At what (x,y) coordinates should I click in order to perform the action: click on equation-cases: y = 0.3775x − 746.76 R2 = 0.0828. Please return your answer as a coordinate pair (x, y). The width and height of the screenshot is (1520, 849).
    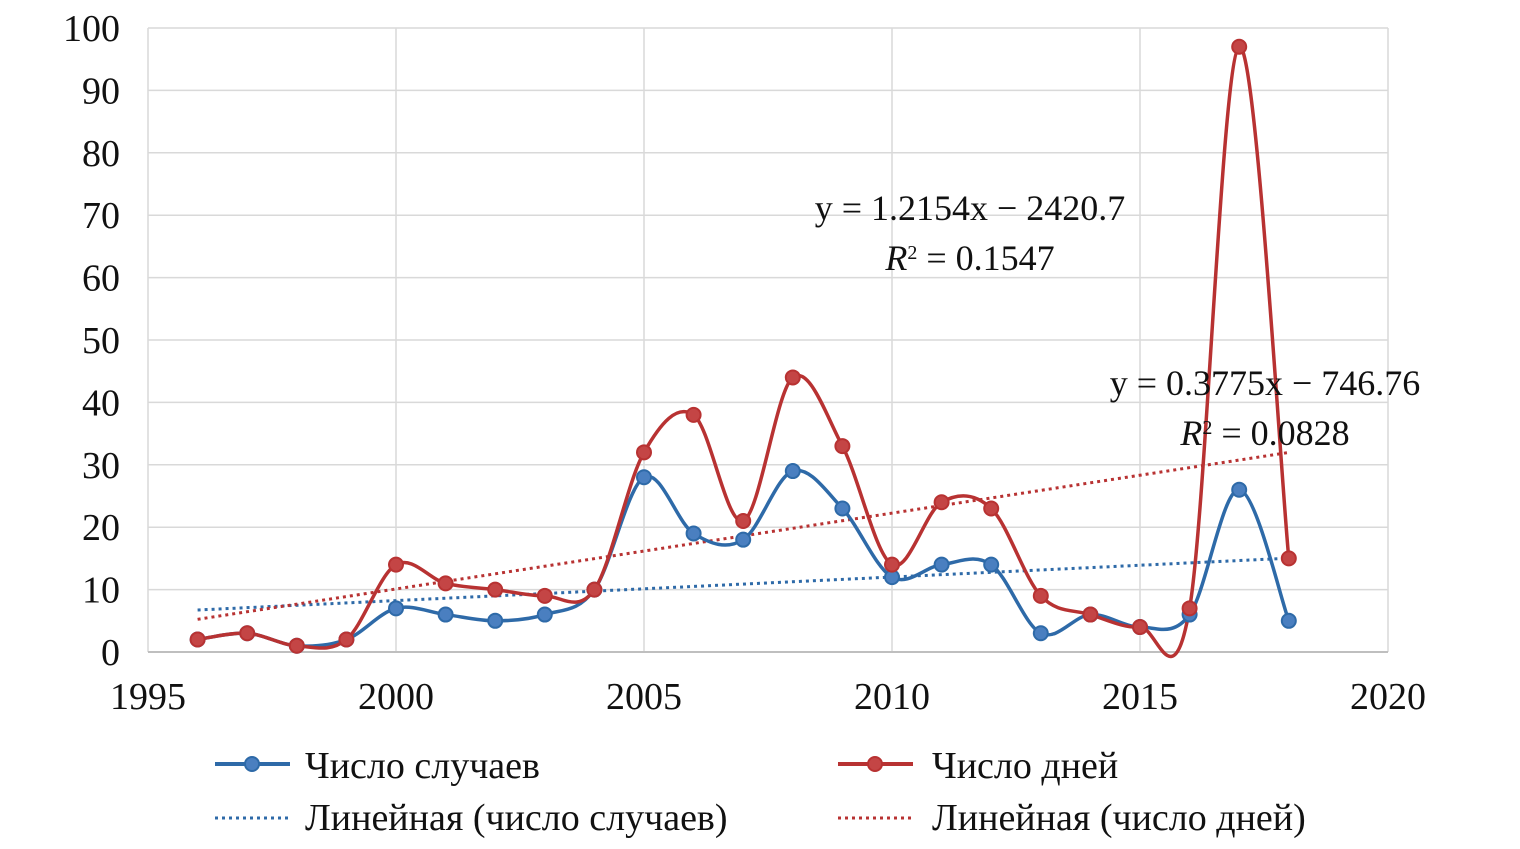
    Looking at the image, I should click on (1265, 408).